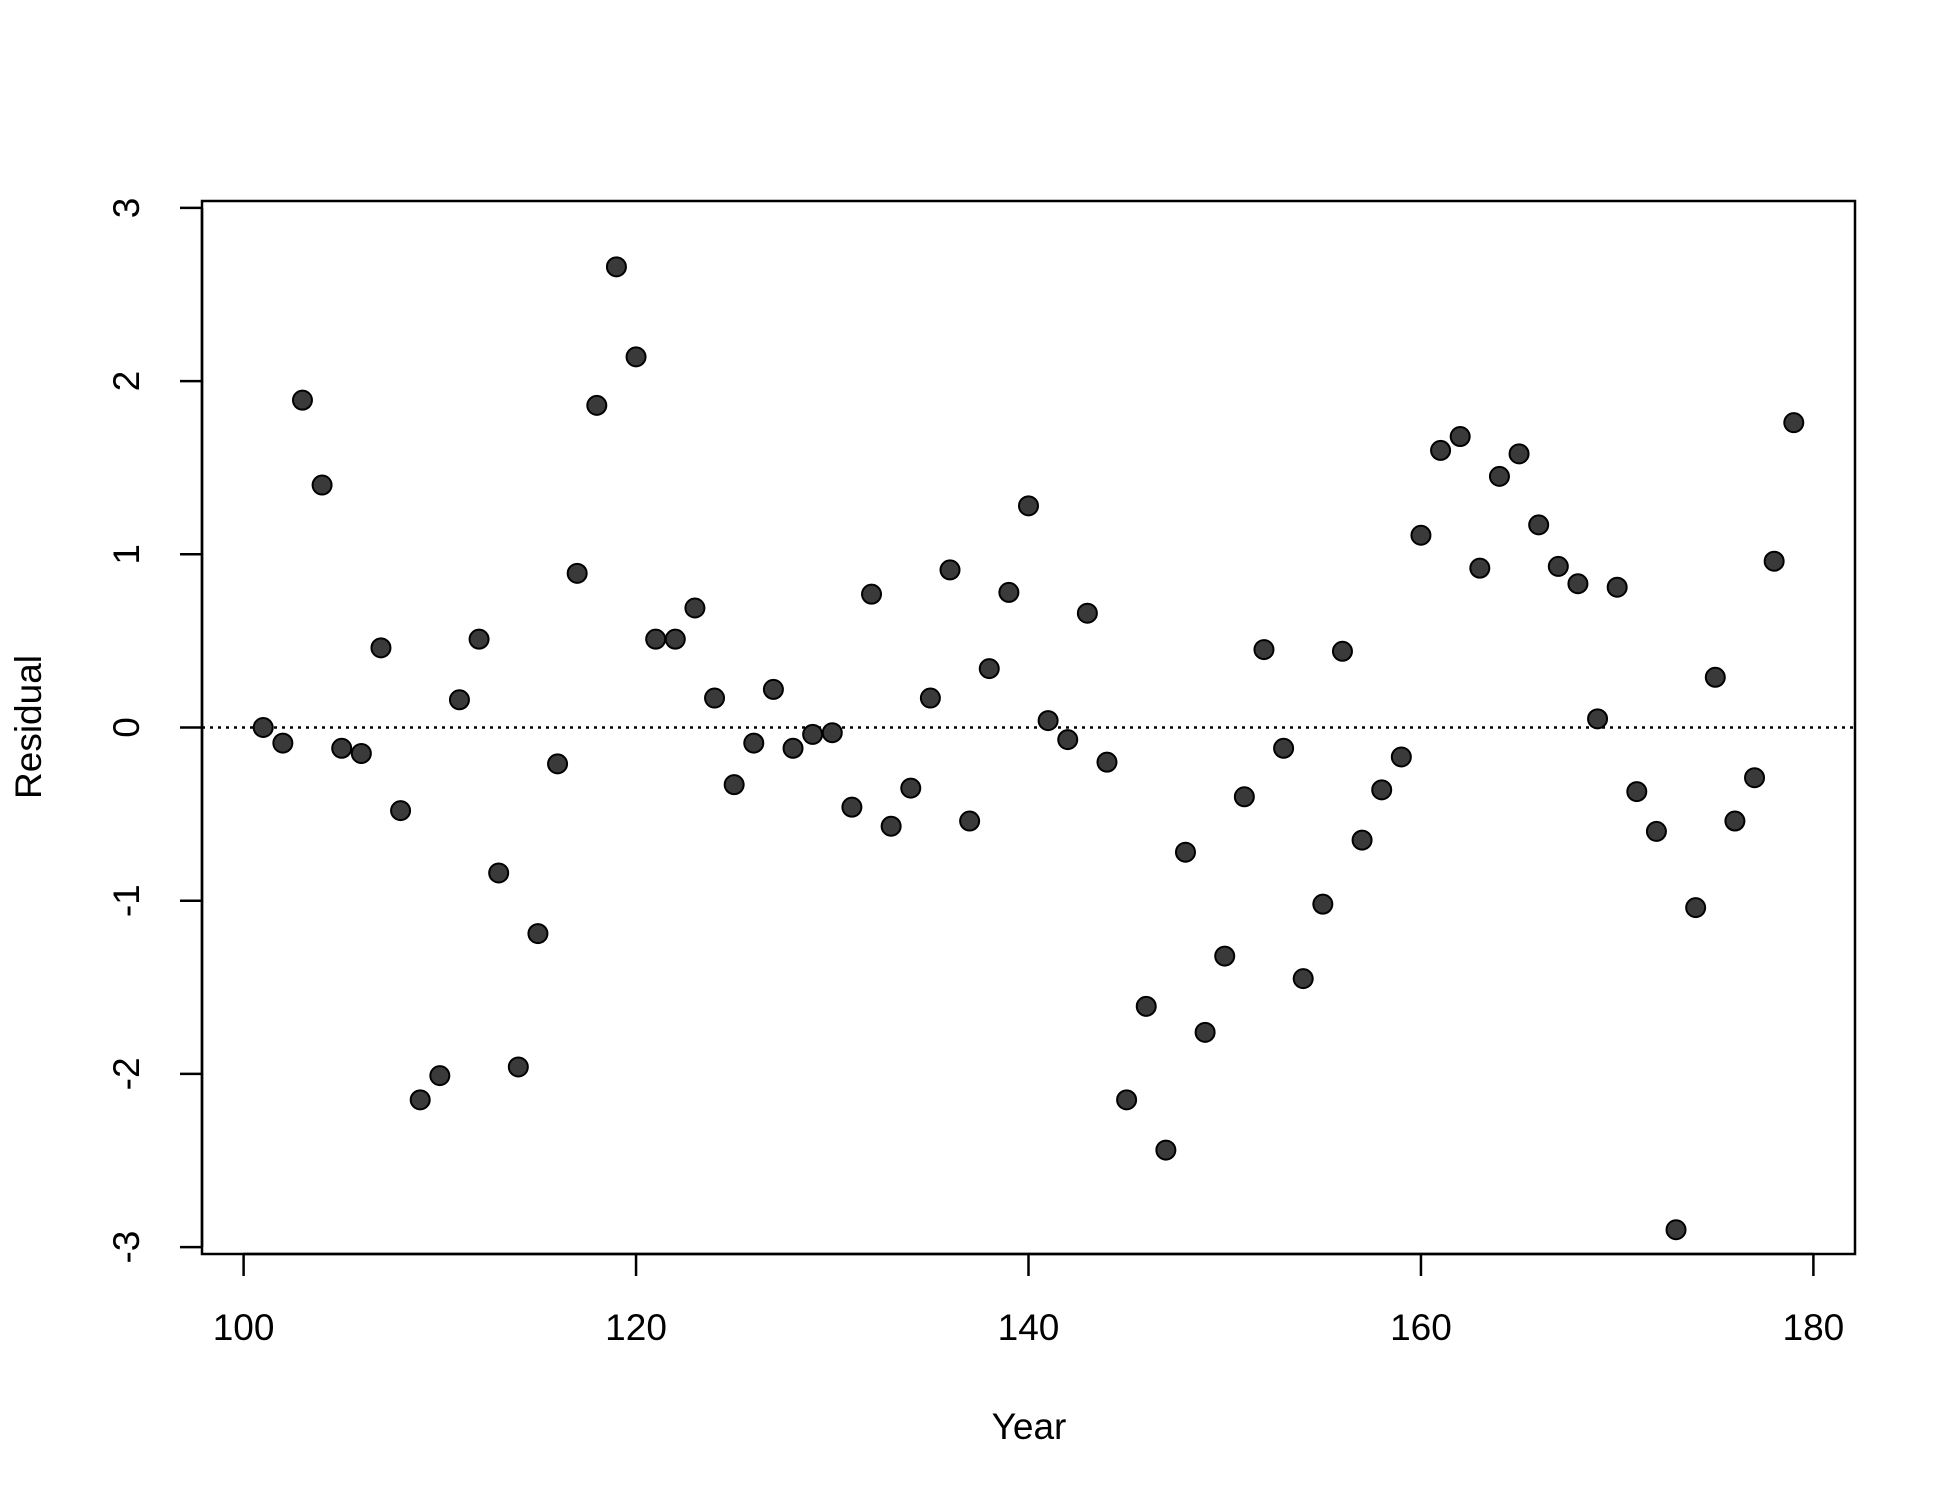  Describe the element at coordinates (126, 208) in the screenshot. I see `y-tick-label: 3` at that location.